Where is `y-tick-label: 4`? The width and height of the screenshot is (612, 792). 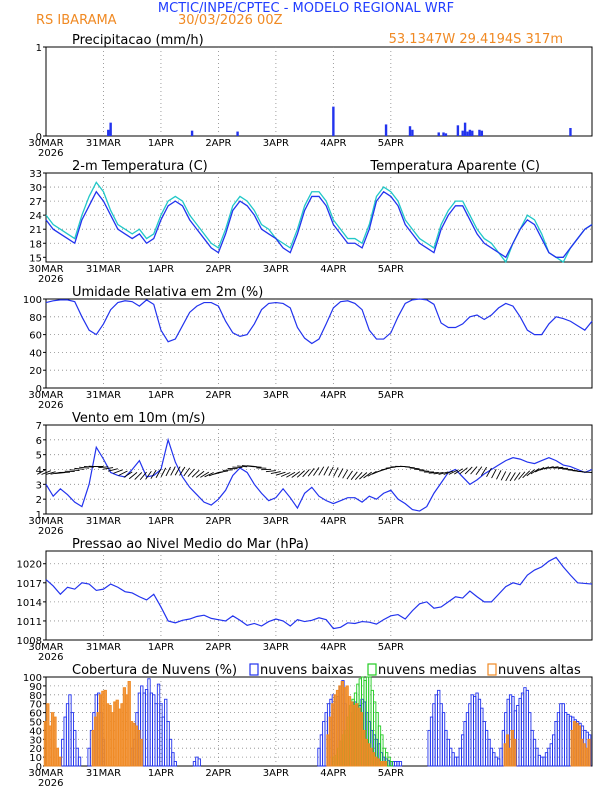
y-tick-label: 4 is located at coordinates (39, 471).